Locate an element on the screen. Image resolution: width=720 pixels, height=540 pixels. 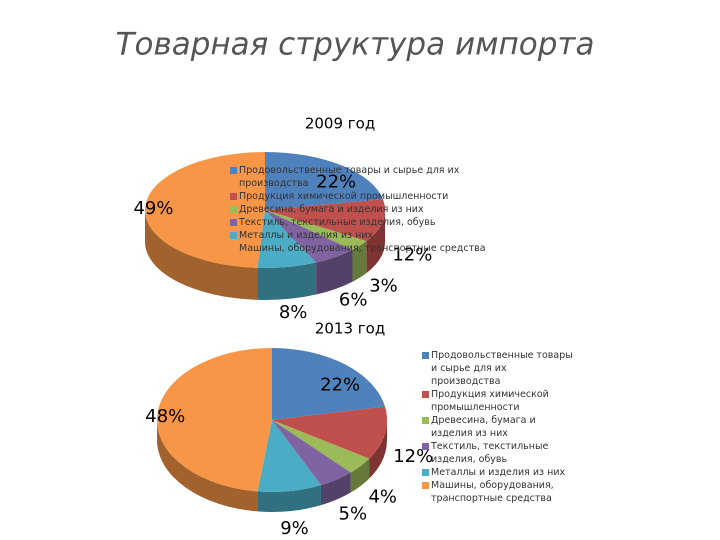
data-label: 4% is located at coordinates (382, 496).